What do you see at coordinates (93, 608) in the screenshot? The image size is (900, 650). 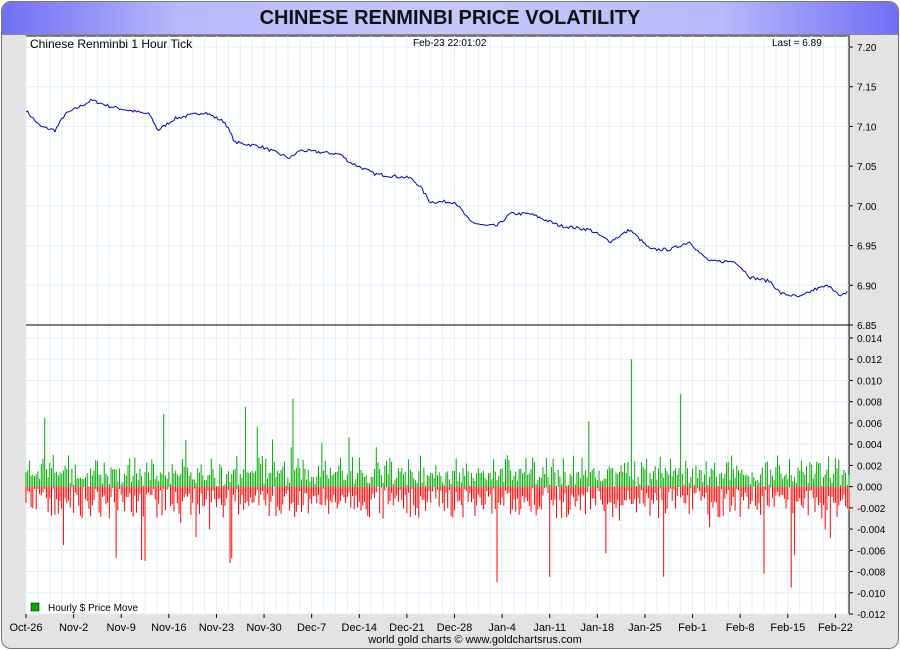 I see `legend-label: Hourly $ Price Move` at bounding box center [93, 608].